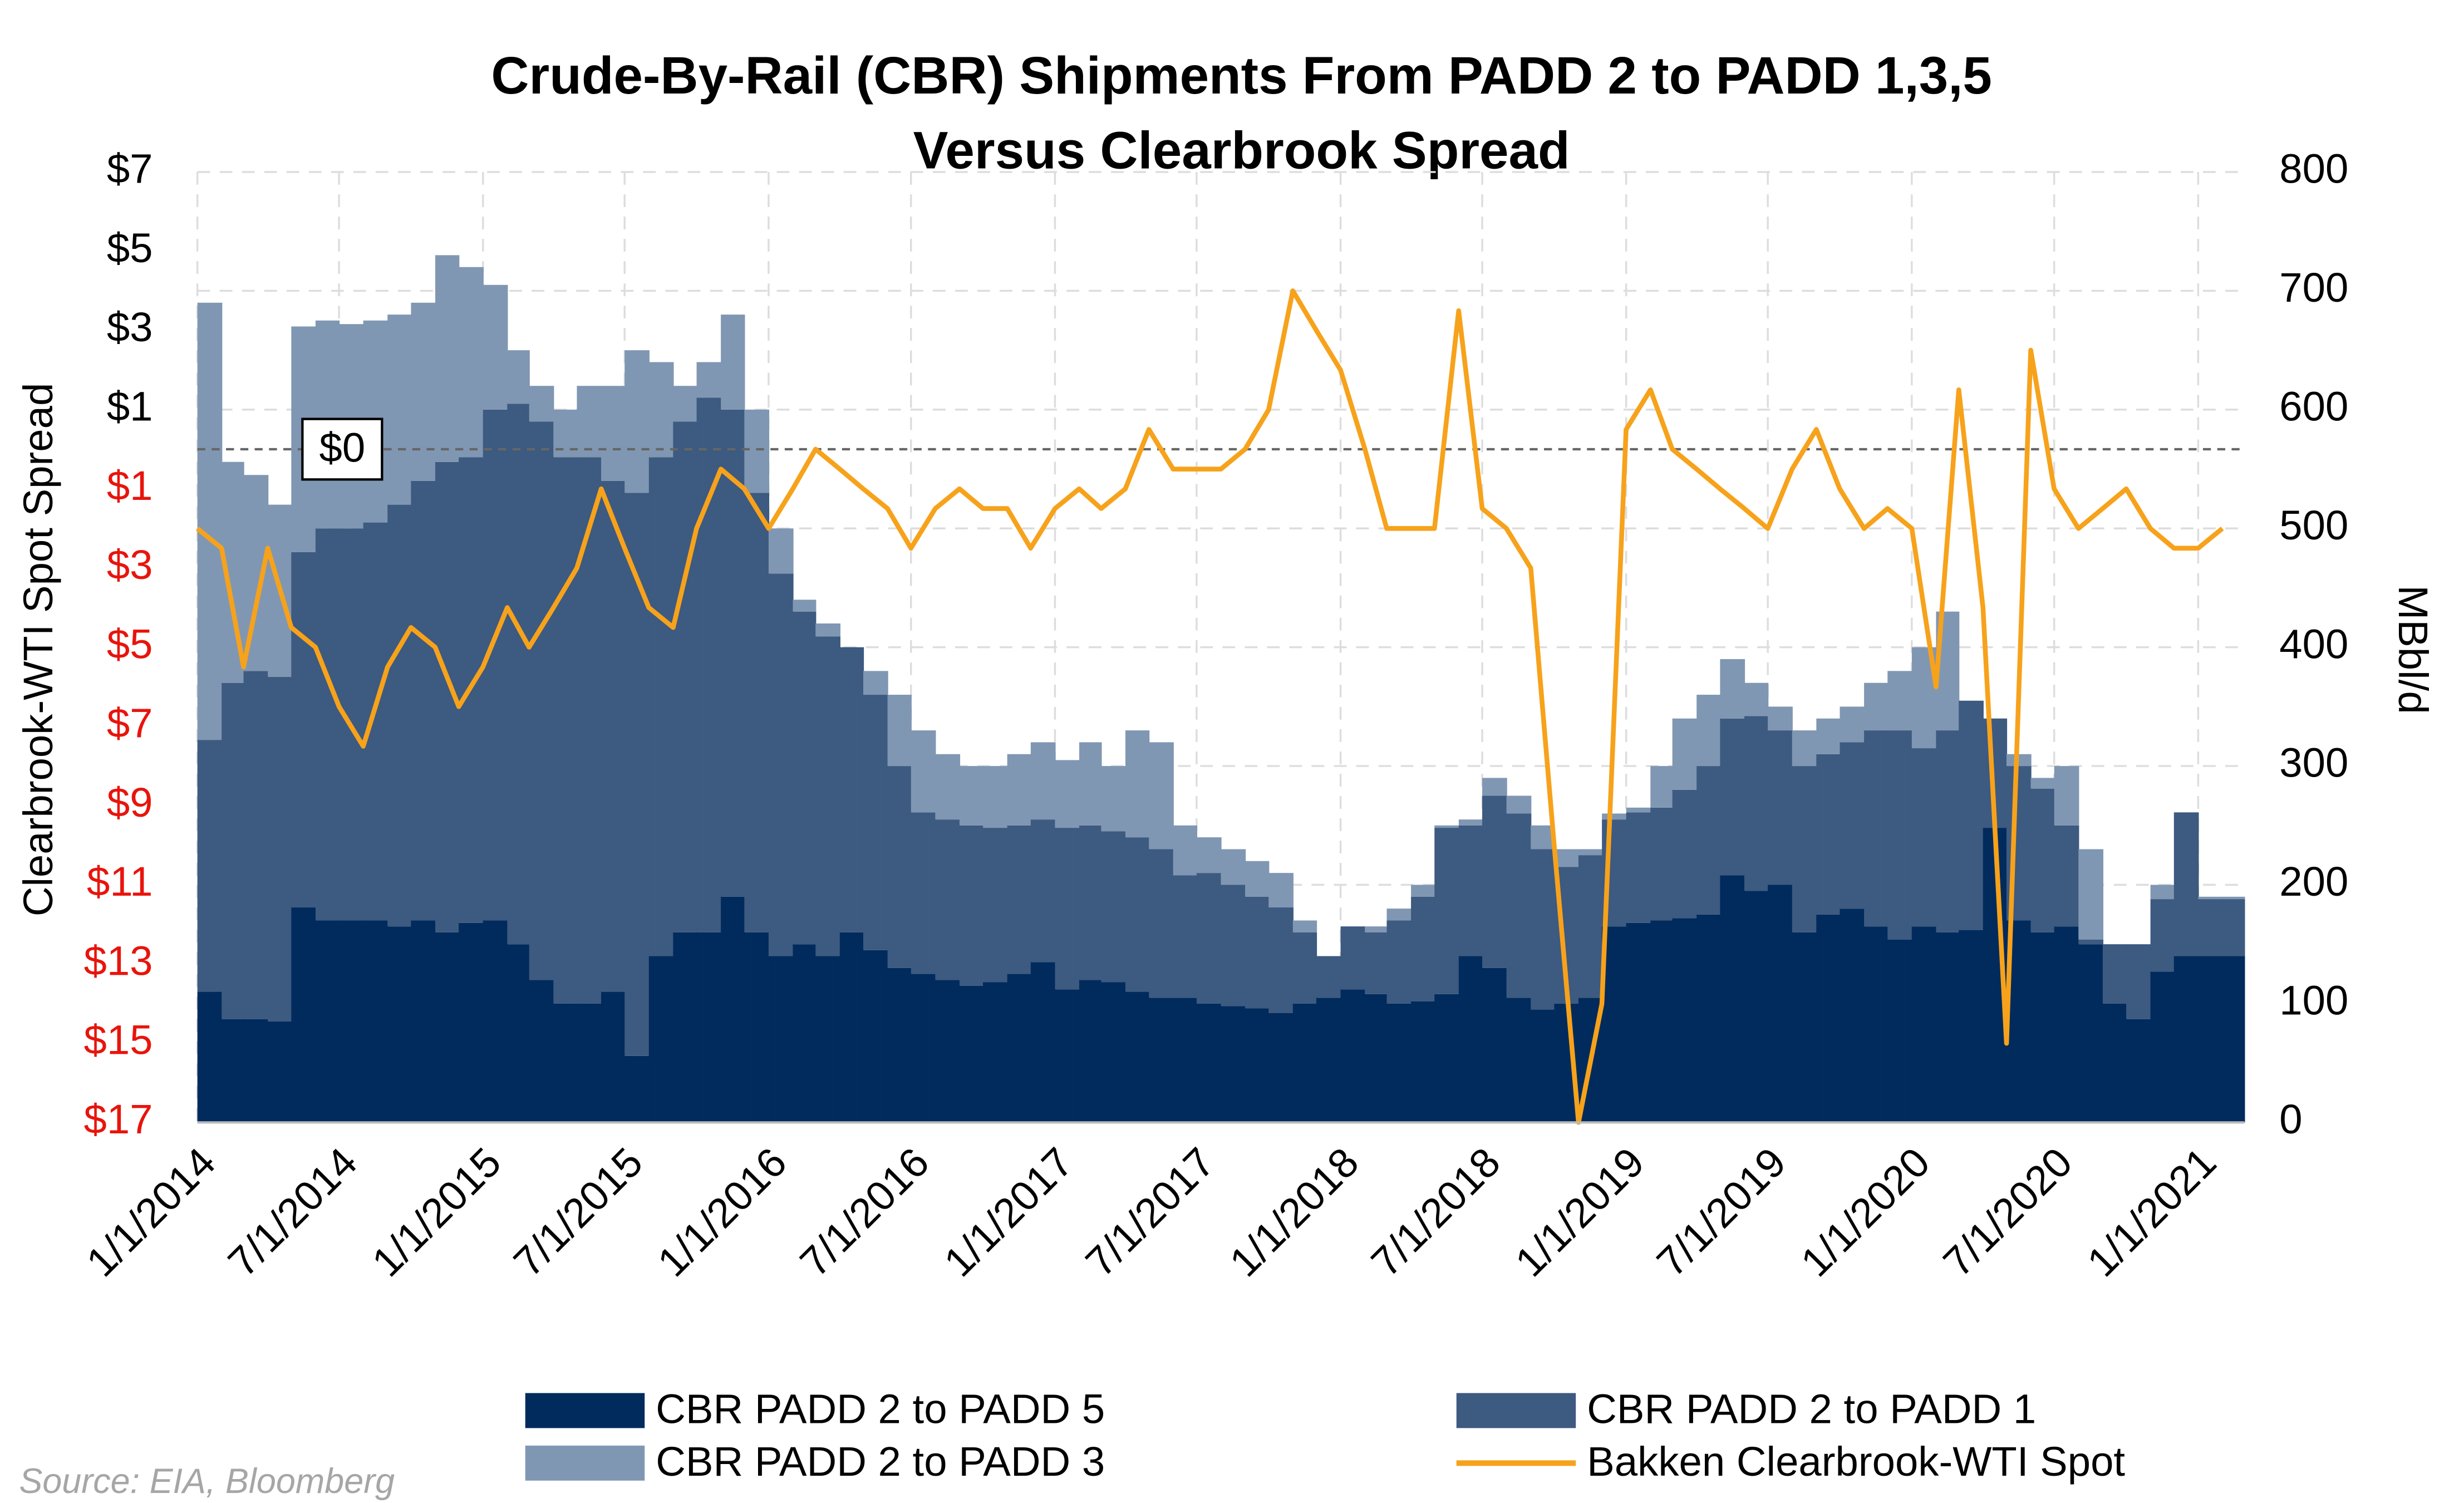  I want to click on y-tick-label: $9, so click(130, 802).